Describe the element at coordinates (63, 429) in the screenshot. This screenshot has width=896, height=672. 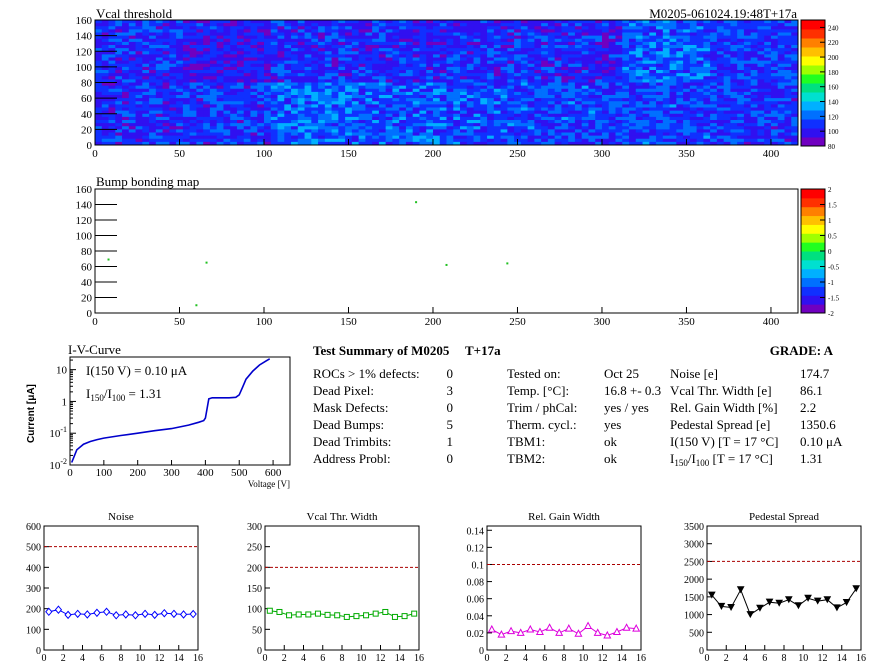
I see `iv-y-tick-exp: -1` at that location.